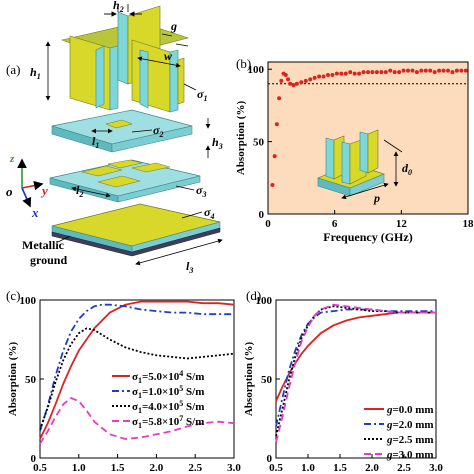 The height and width of the screenshot is (474, 474). I want to click on dim-h1: h1, so click(35, 73).